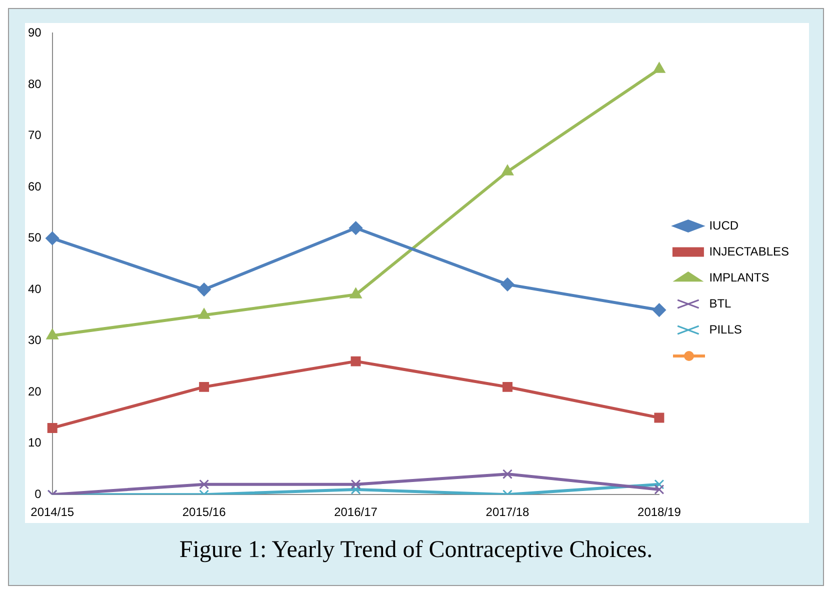 This screenshot has height=594, width=832. Describe the element at coordinates (35, 186) in the screenshot. I see `y-tick-label: 60` at that location.